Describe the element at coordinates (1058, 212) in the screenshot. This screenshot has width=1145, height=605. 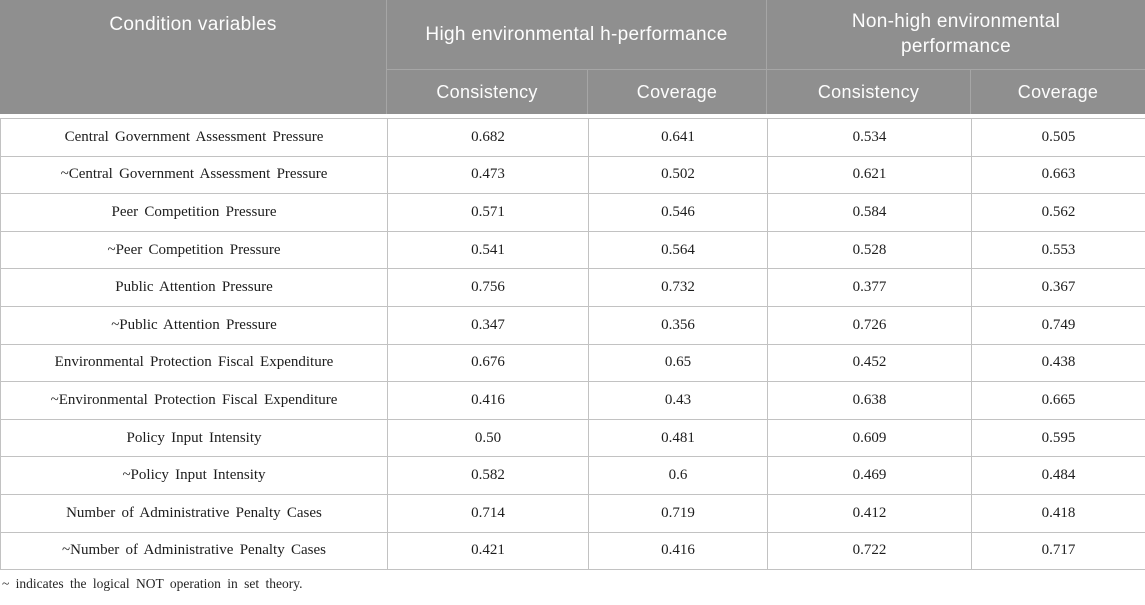
I see `value-cell: 0.562` at that location.